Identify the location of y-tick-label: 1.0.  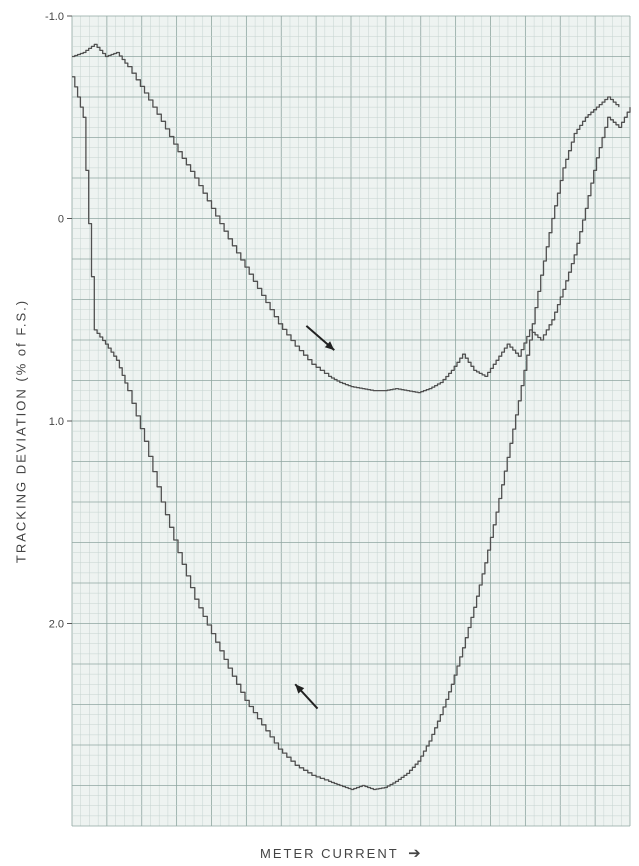
(56, 422).